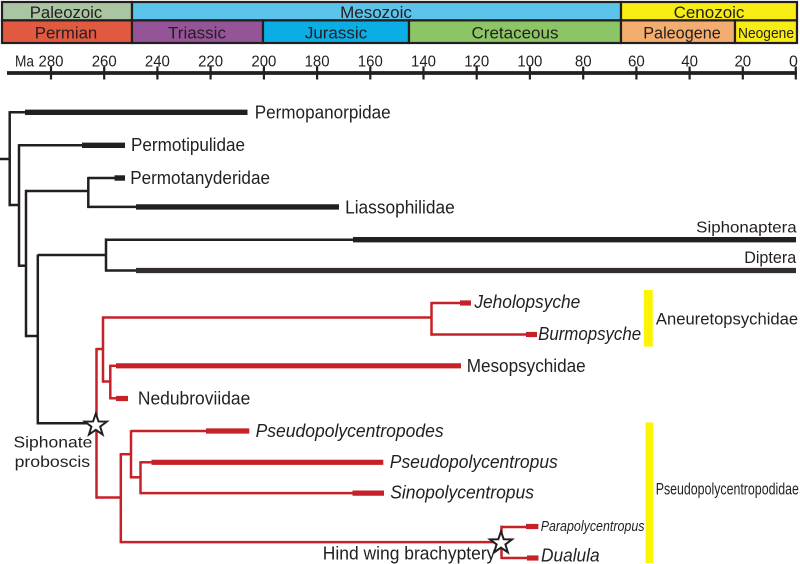 This screenshot has width=800, height=564. What do you see at coordinates (529, 61) in the screenshot?
I see `svg-text: 100` at bounding box center [529, 61].